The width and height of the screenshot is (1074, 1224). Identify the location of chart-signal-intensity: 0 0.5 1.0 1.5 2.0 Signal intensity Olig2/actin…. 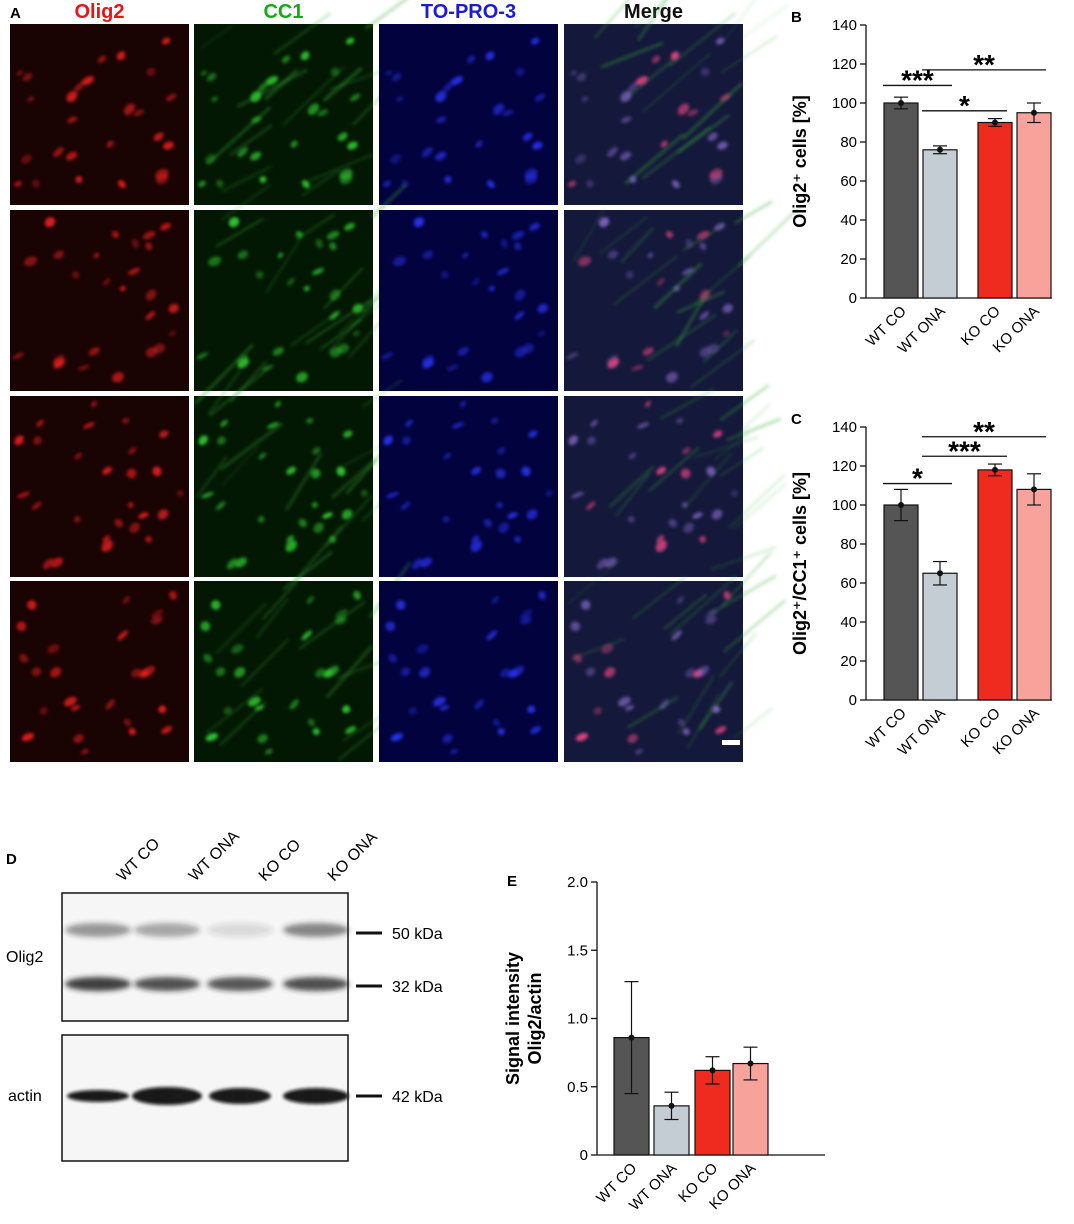
(664, 1044).